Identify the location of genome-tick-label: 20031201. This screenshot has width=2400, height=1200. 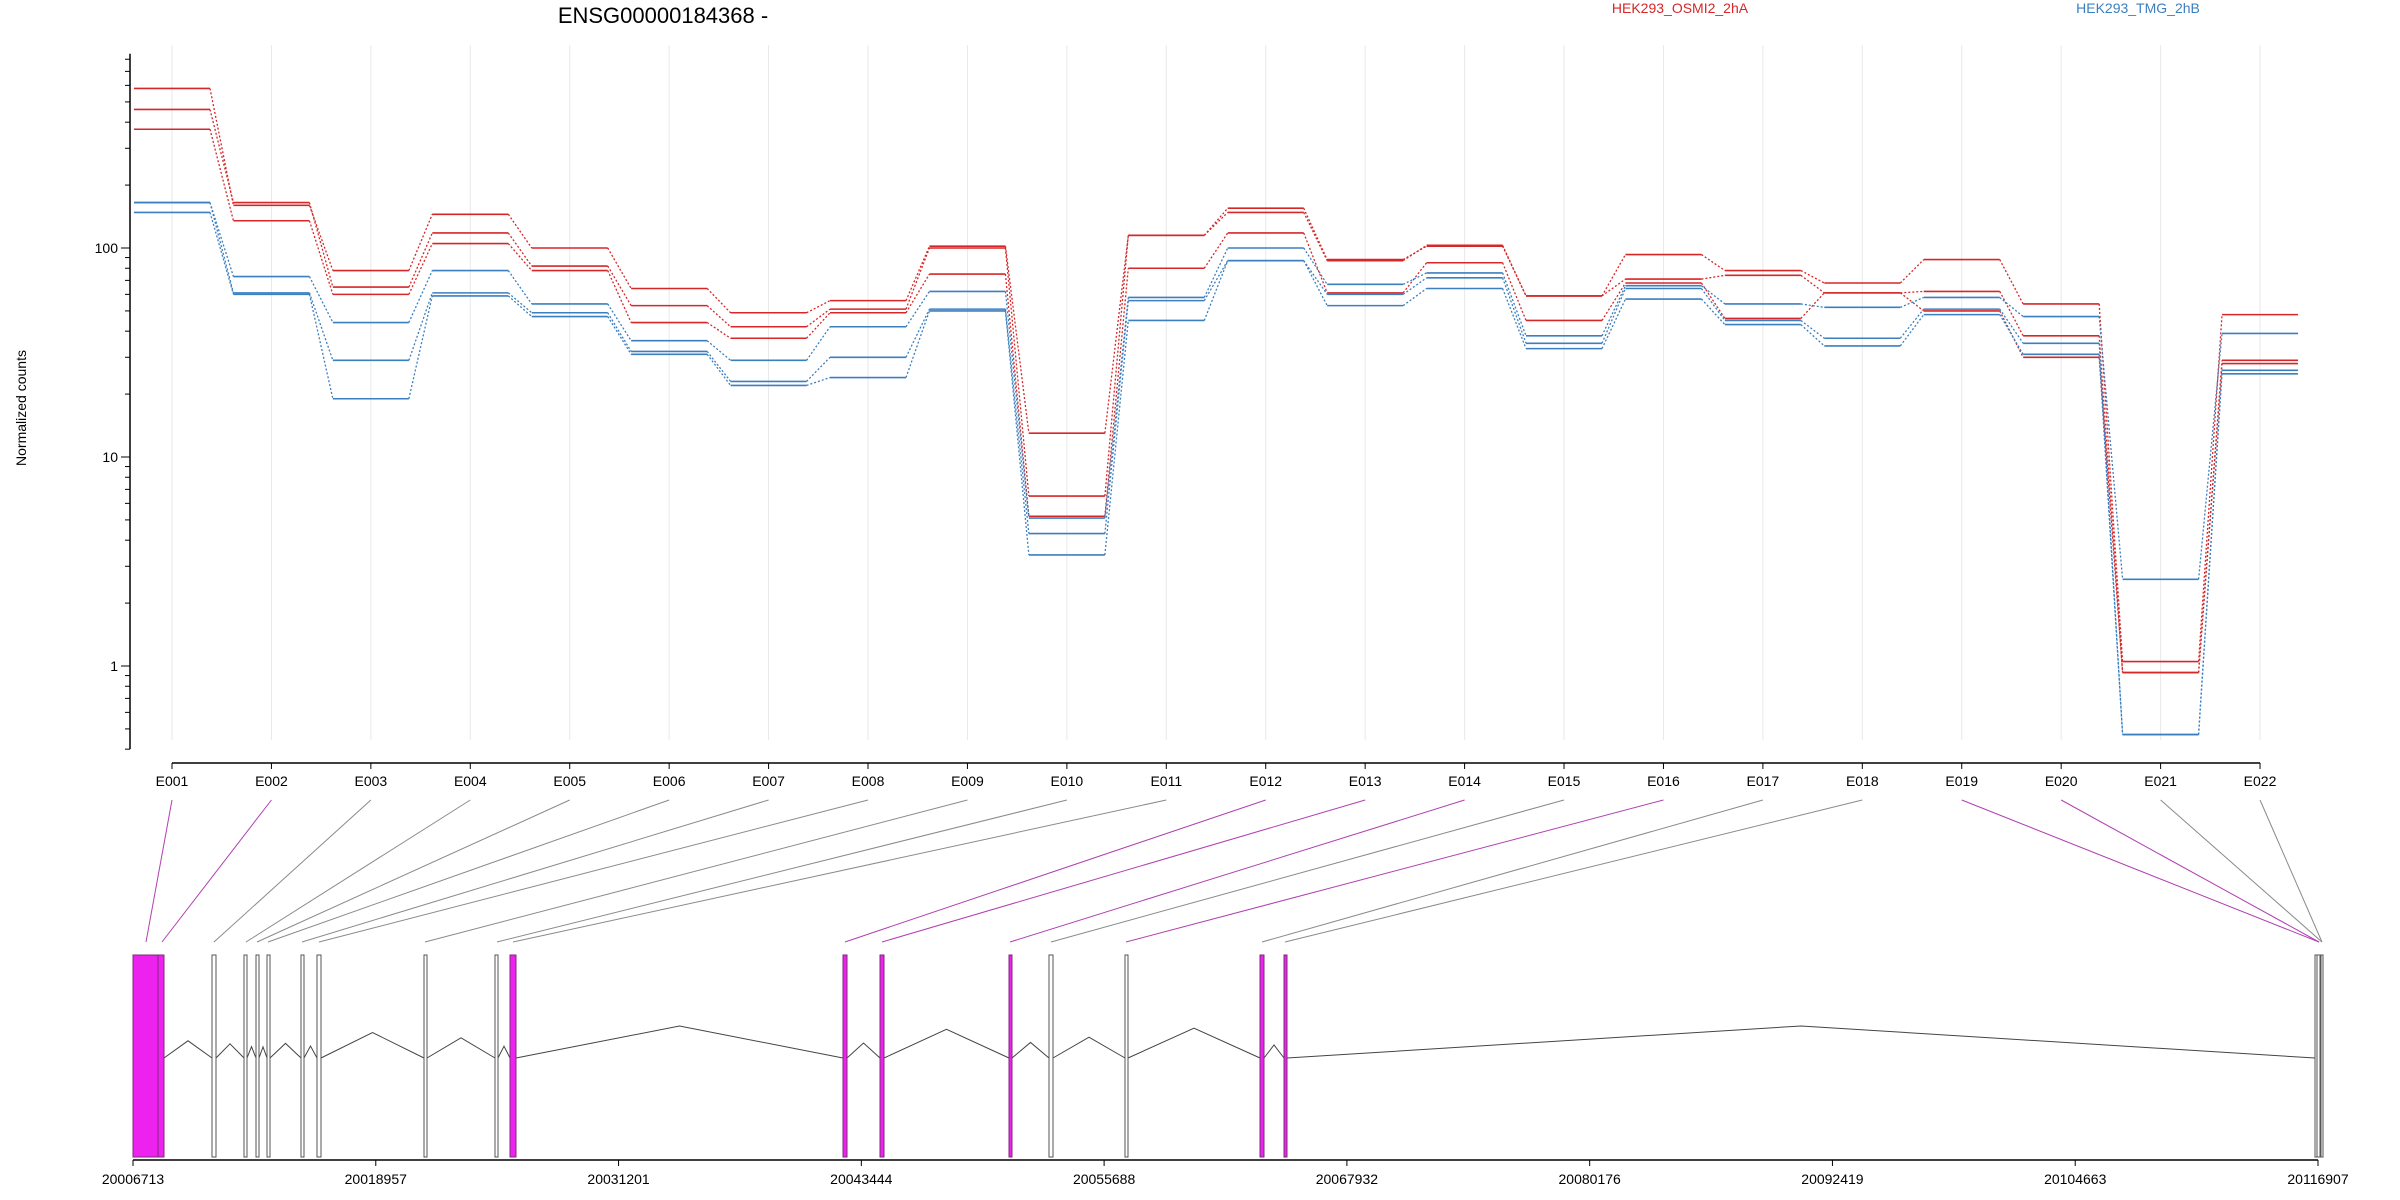
(618, 1179).